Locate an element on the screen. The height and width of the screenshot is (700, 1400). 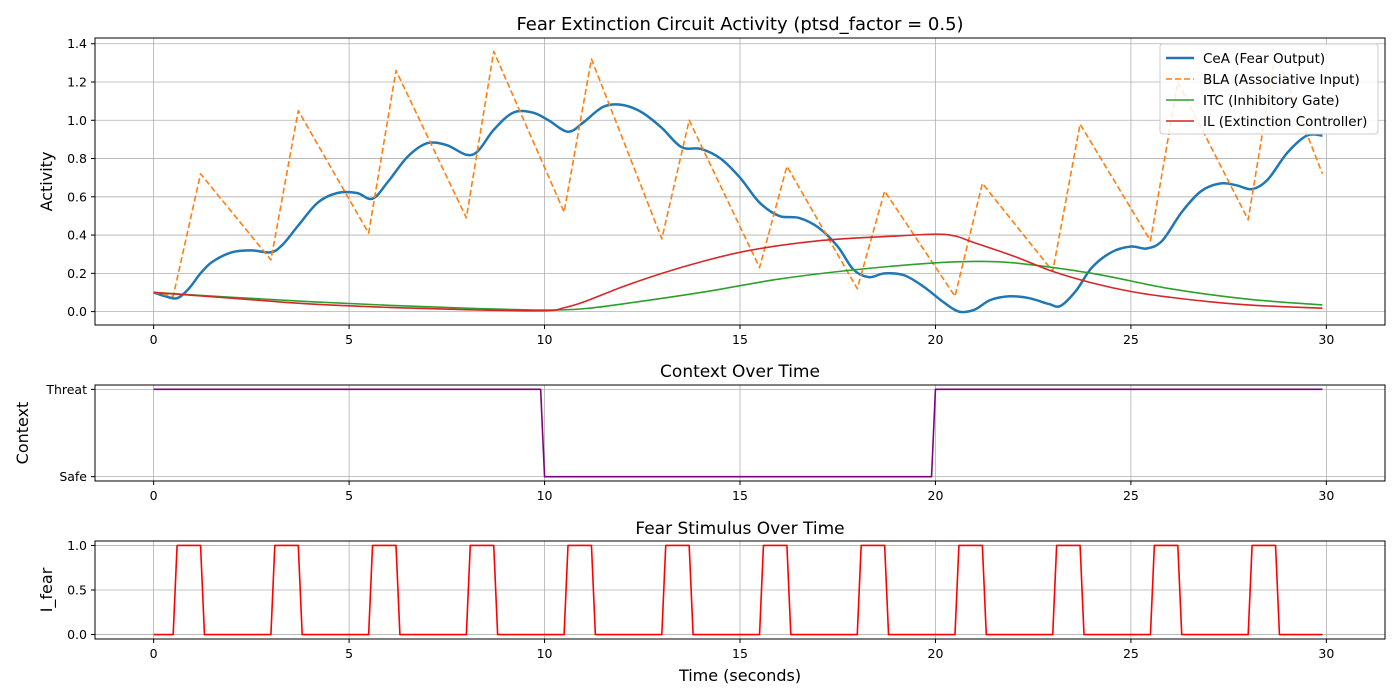
series-line-p2 is located at coordinates (738, 590).